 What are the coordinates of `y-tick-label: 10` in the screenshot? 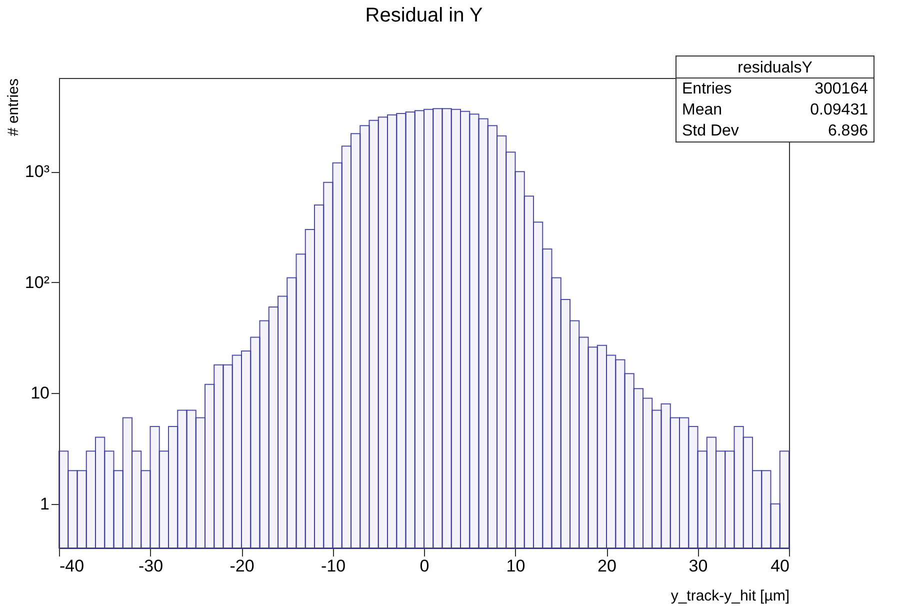 It's located at (40, 393).